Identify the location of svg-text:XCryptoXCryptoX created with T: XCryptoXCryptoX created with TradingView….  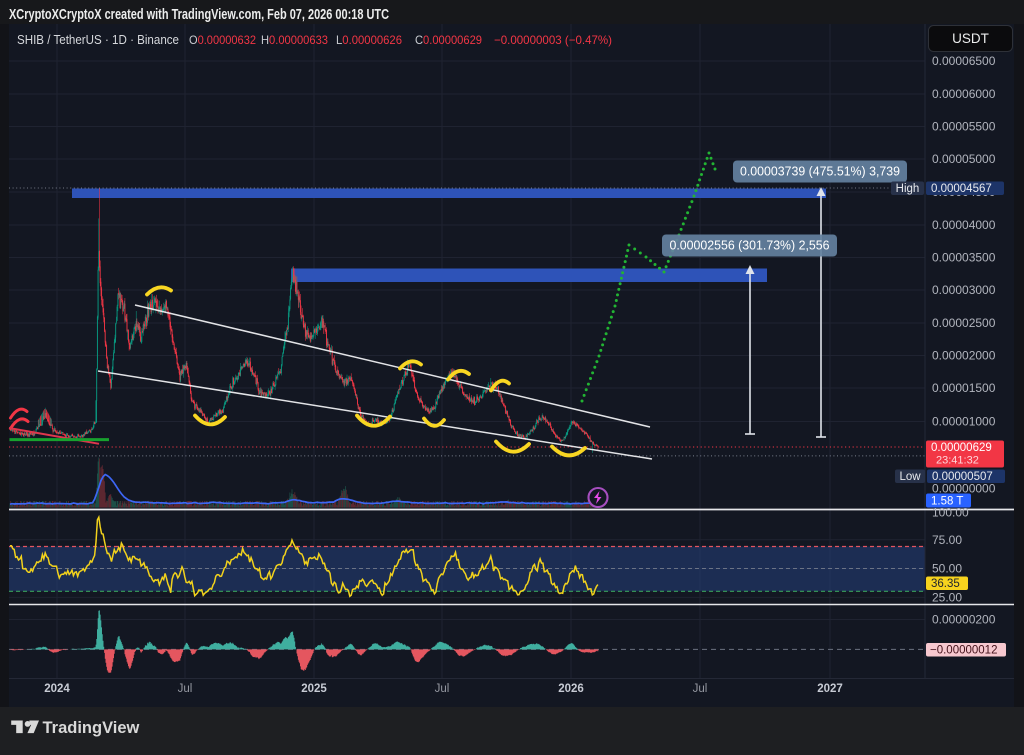
(199, 15).